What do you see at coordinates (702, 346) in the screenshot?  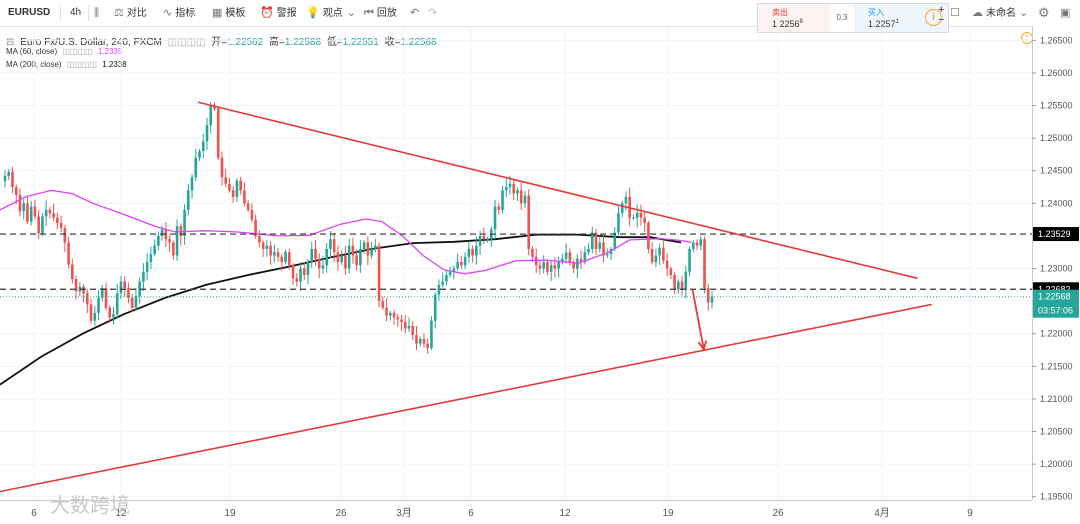 I see `down-arrow-head` at bounding box center [702, 346].